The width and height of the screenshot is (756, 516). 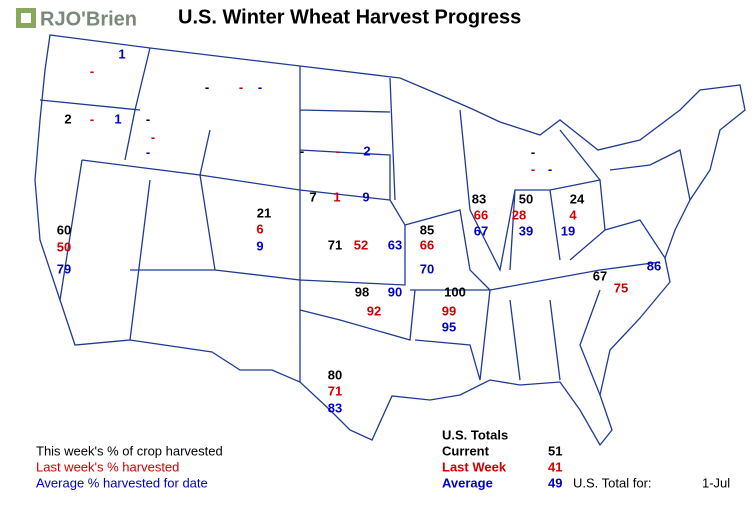 I want to click on legend-last-week: Last week's % harvested, so click(x=107, y=466).